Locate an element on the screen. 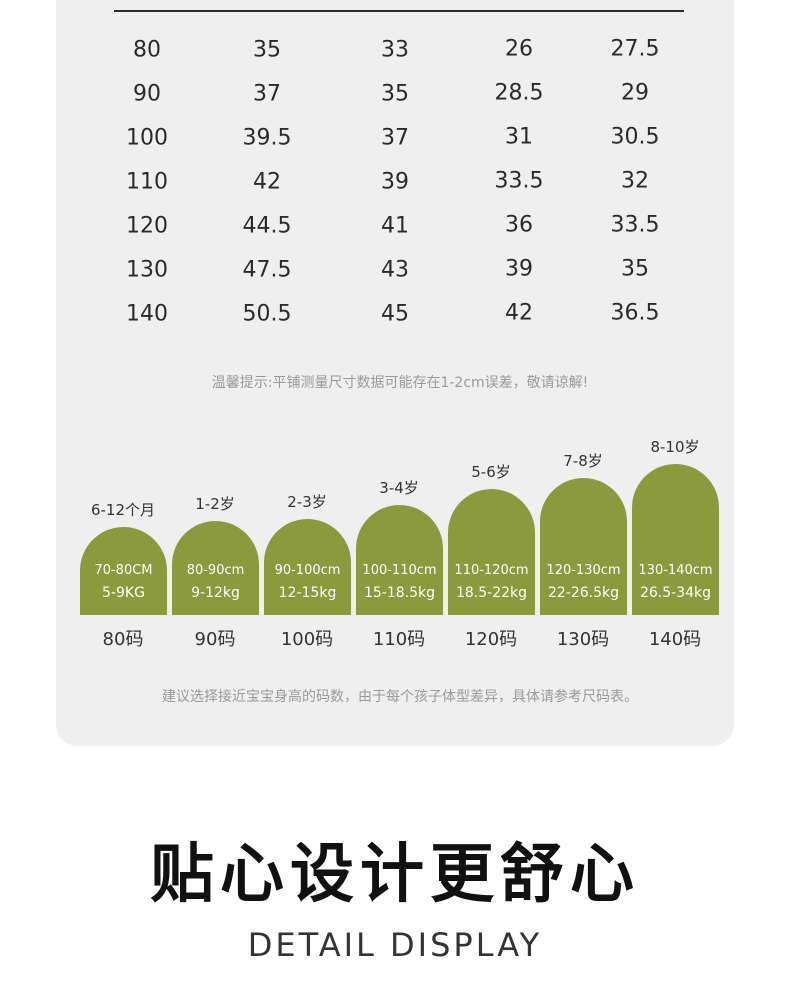  table-cell: 30.5 is located at coordinates (635, 137).